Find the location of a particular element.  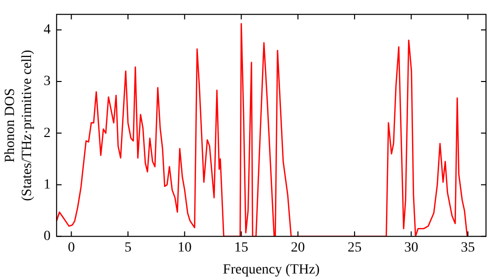

y-axis-title: Phonon DOS (States/THz·primitive cell) is located at coordinates (19, 125).